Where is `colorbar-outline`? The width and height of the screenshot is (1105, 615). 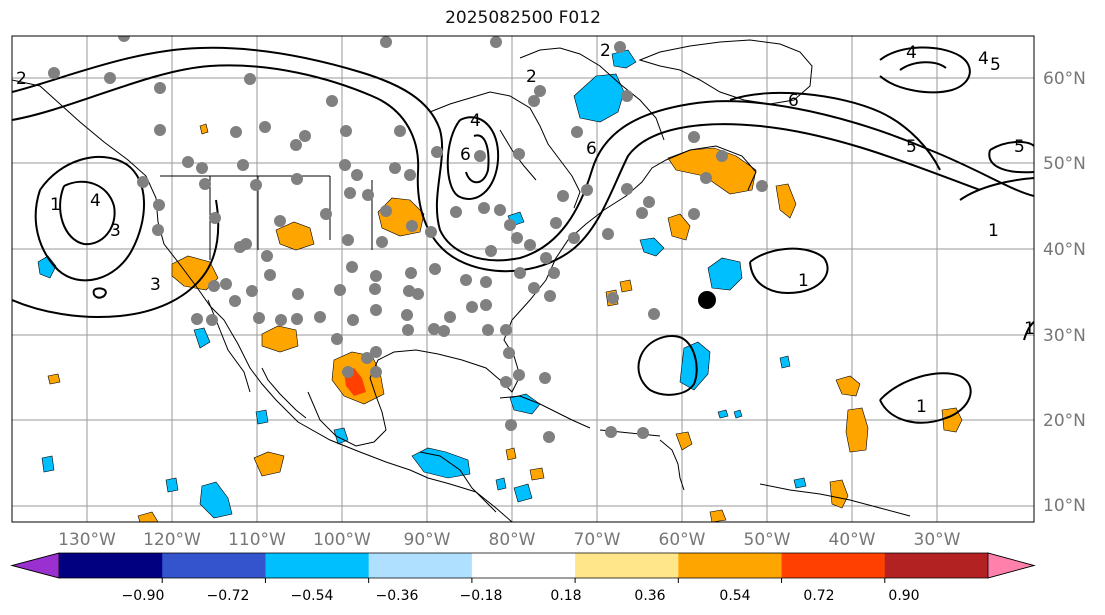
colorbar-outline is located at coordinates (523, 565).